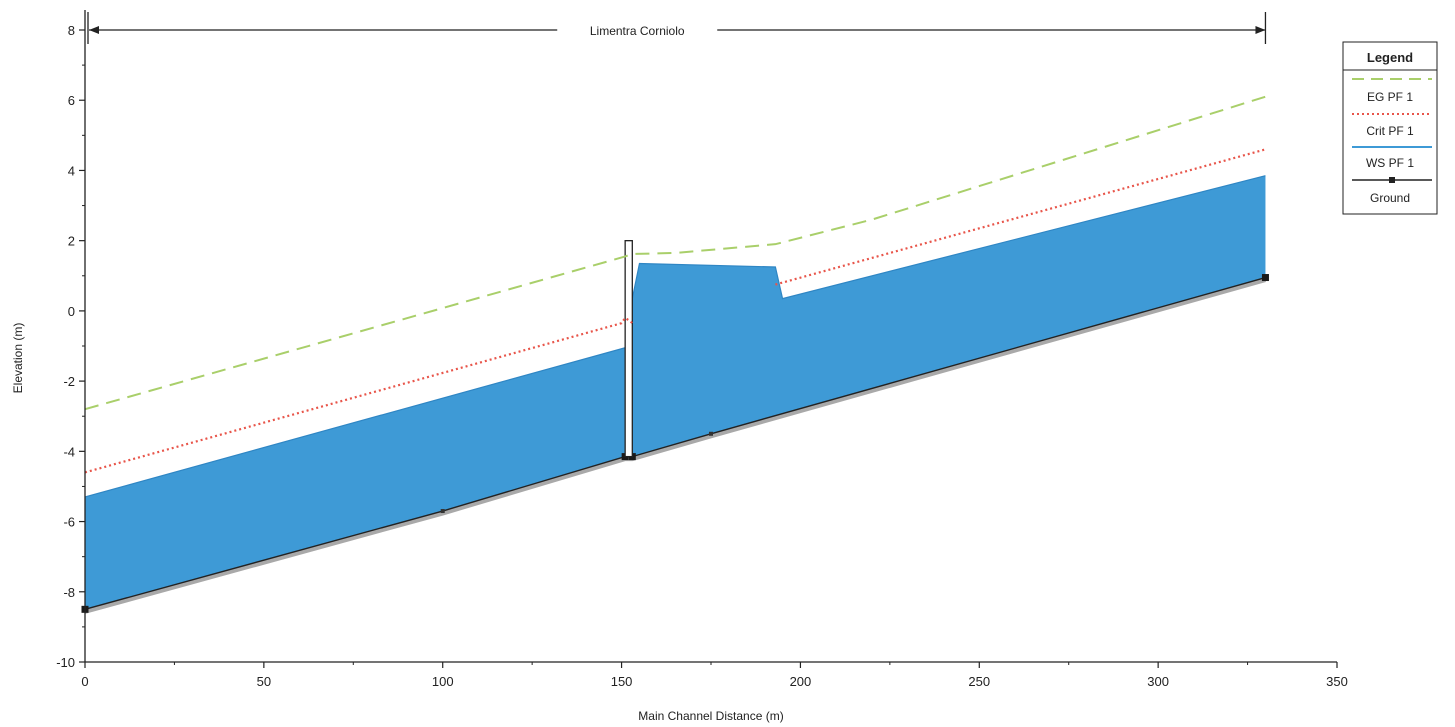  I want to click on y-tick-label: 8, so click(71, 30).